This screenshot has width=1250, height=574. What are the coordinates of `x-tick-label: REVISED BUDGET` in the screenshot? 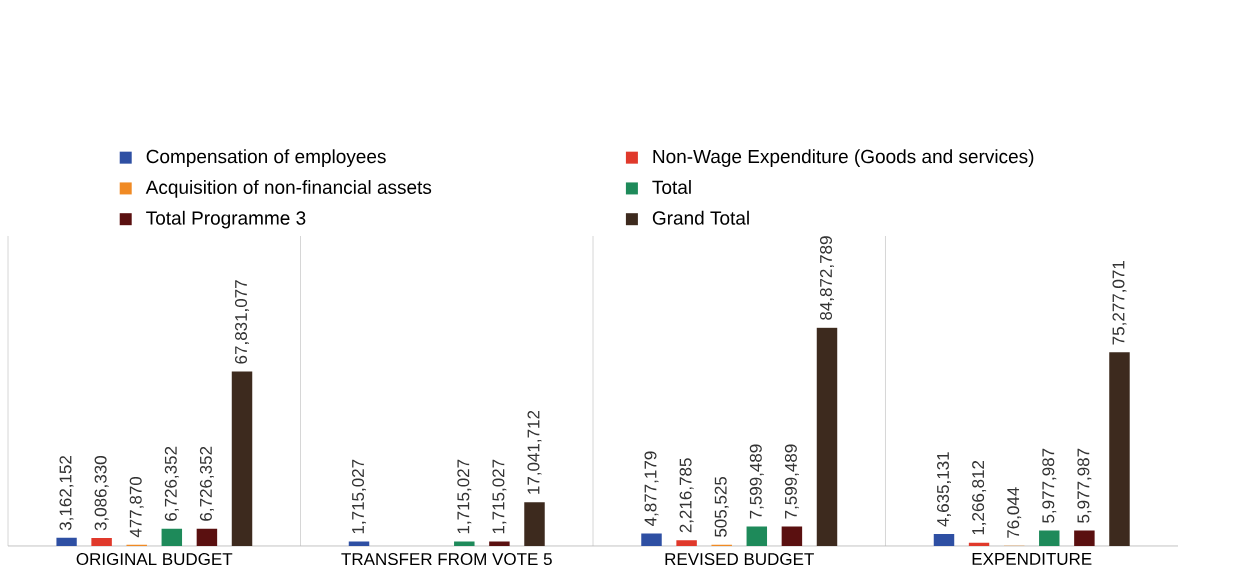 It's located at (739, 559).